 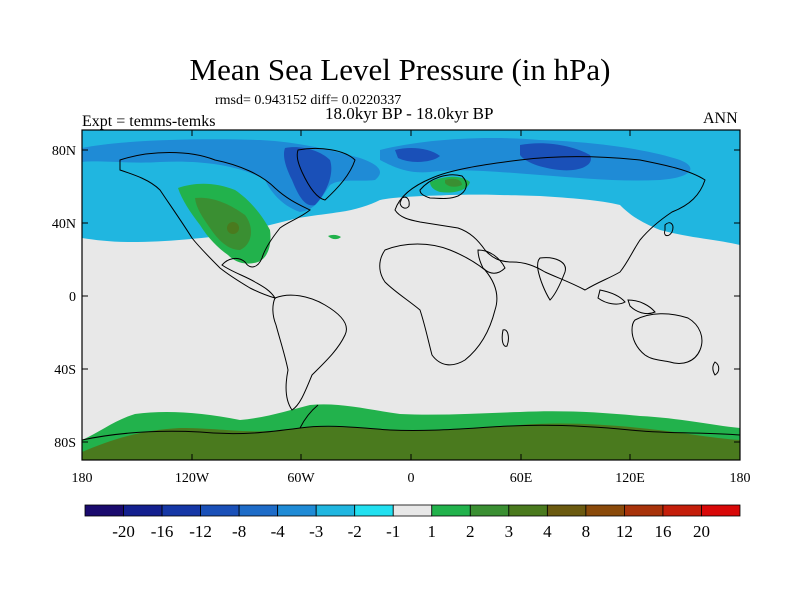 What do you see at coordinates (316, 531) in the screenshot?
I see `colorbar-label: -3` at bounding box center [316, 531].